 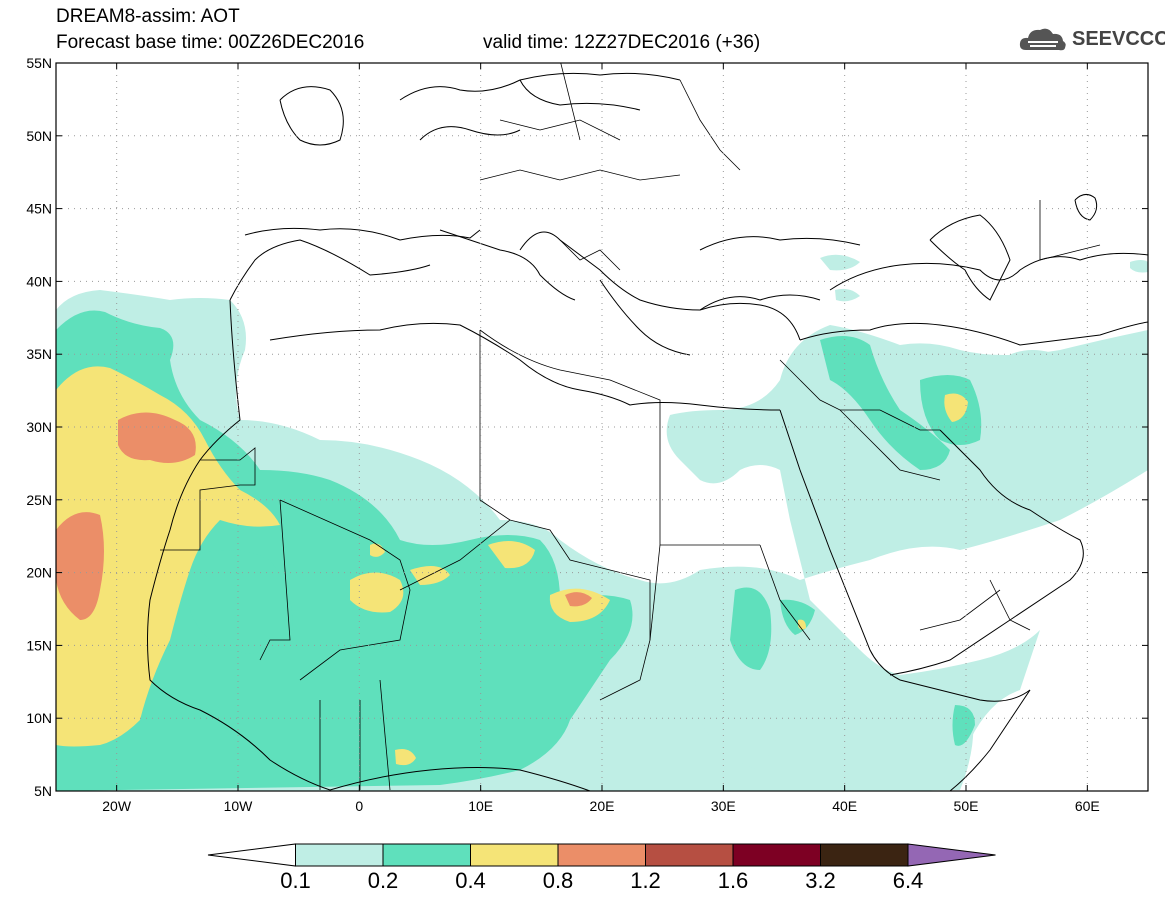 What do you see at coordinates (210, 42) in the screenshot?
I see `forecast-base-time: Forecast base time: 00Z26DEC2016` at bounding box center [210, 42].